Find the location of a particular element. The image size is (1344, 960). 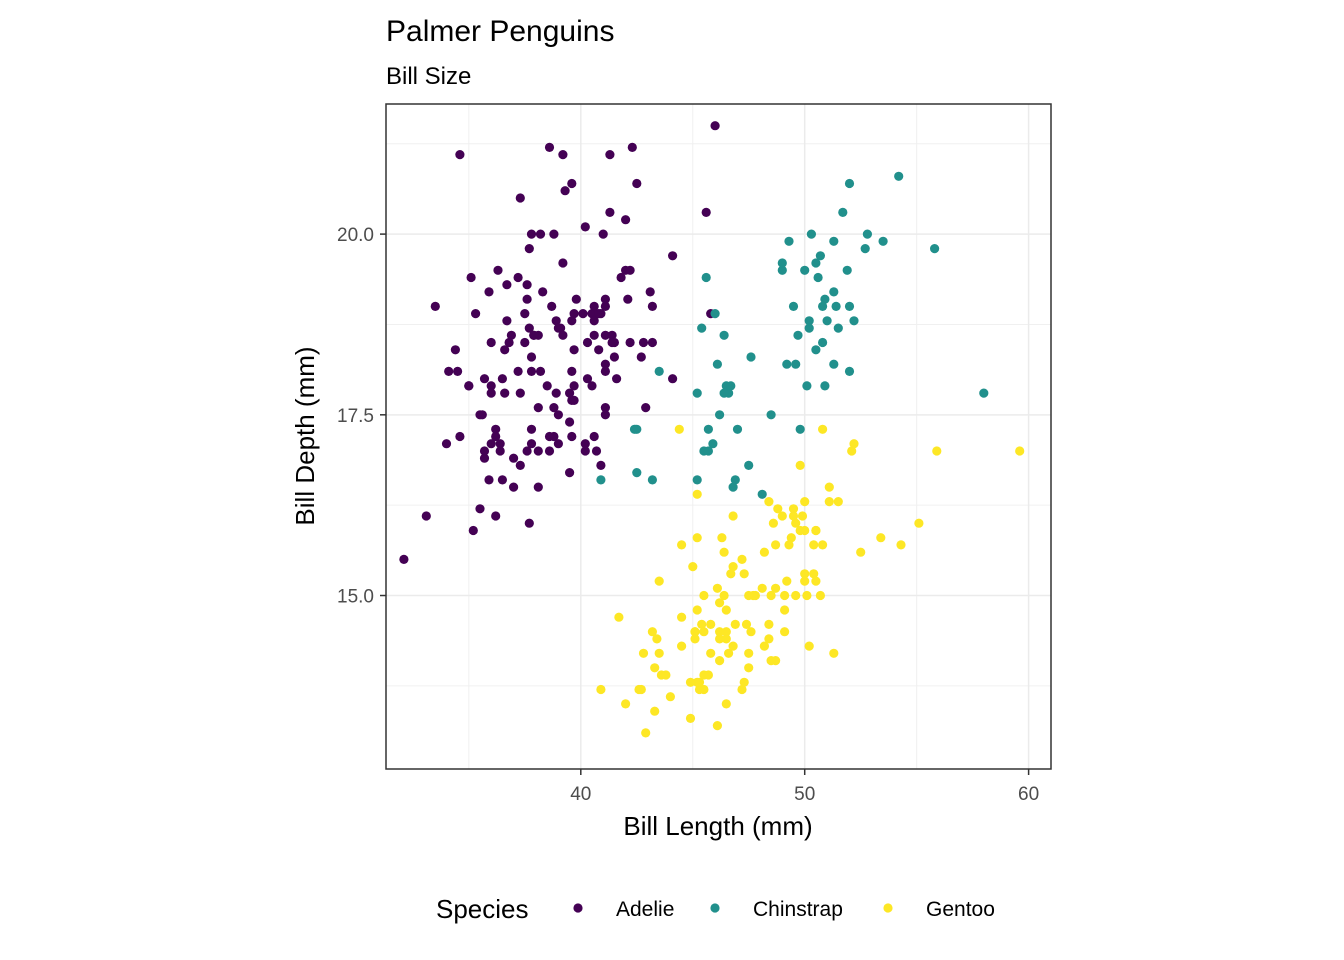

series-adelie is located at coordinates (559, 343).